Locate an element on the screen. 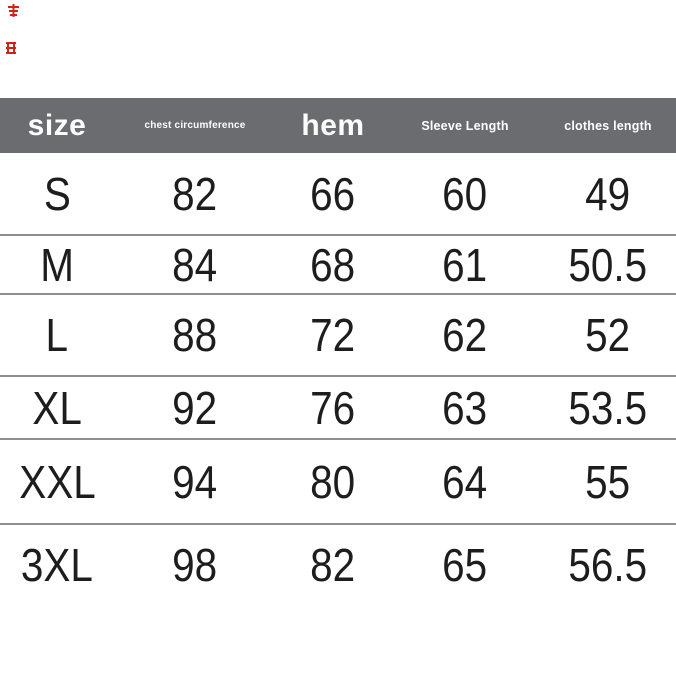 The height and width of the screenshot is (676, 676). column-header-chest-circumference: chest circumference is located at coordinates (195, 125).